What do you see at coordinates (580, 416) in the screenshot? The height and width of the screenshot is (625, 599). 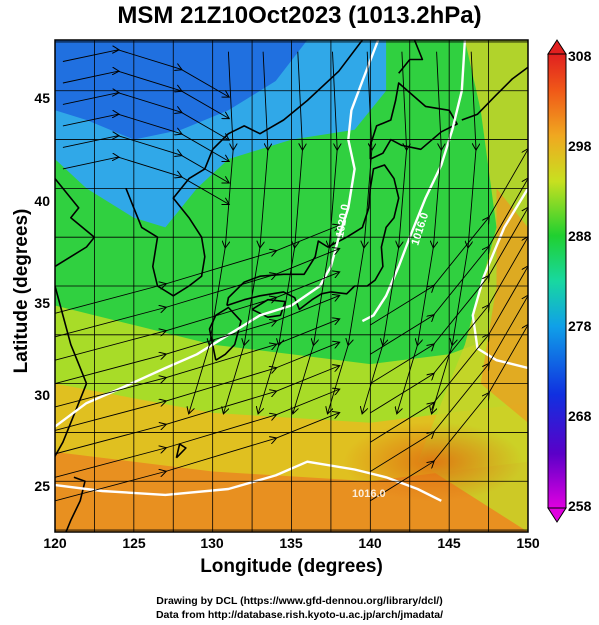 I see `colorbar-tick: 268` at bounding box center [580, 416].